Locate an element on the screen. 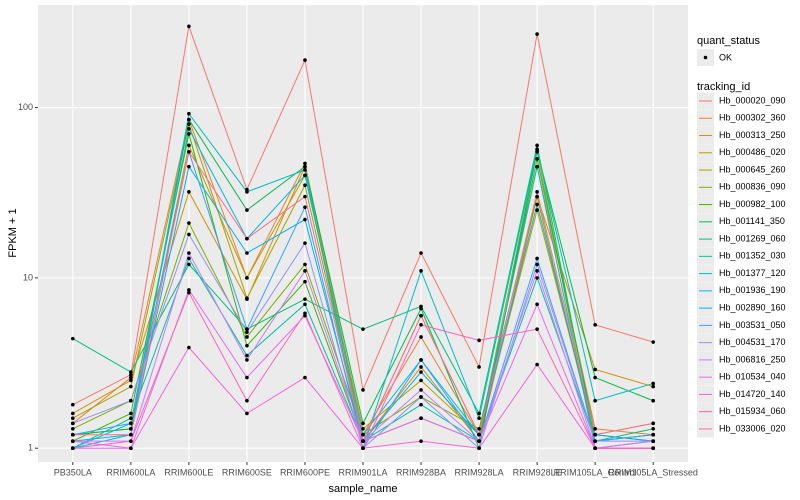 The width and height of the screenshot is (800, 500). legend-label: Hb_014720_140 is located at coordinates (752, 394).